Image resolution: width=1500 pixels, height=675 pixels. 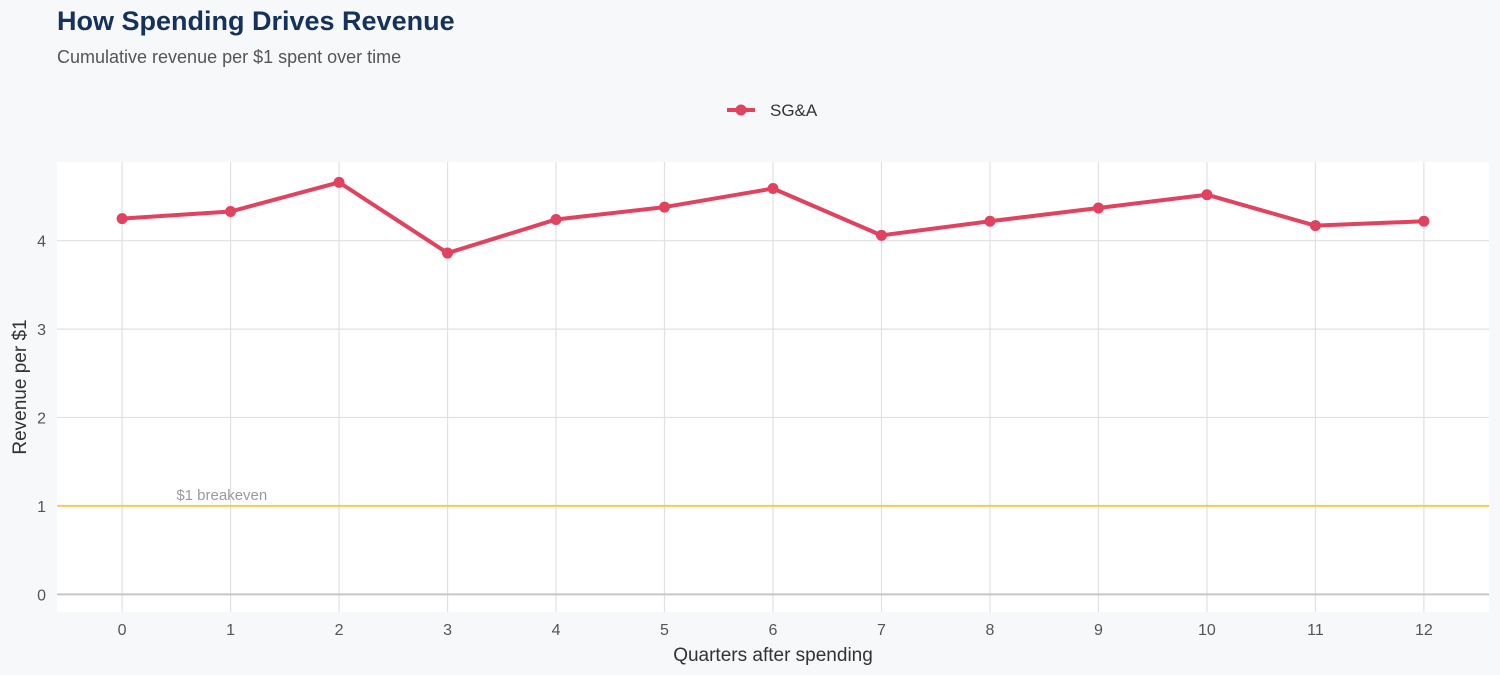 I want to click on breakeven-label: $1 breakeven, so click(x=221, y=495).